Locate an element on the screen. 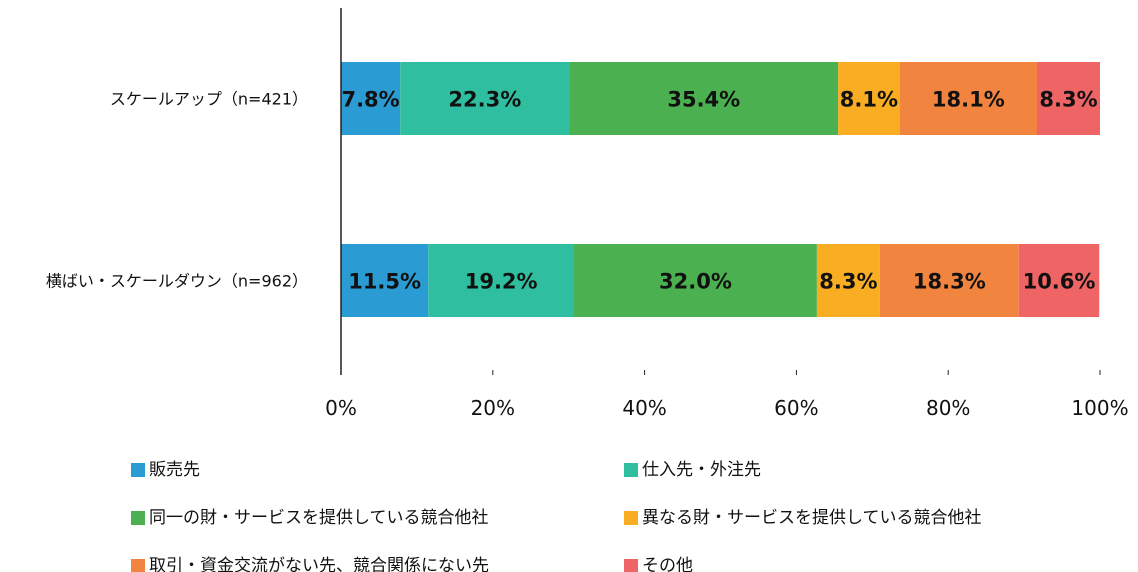  legend-item: 仕入先・外注先 is located at coordinates (692, 467).